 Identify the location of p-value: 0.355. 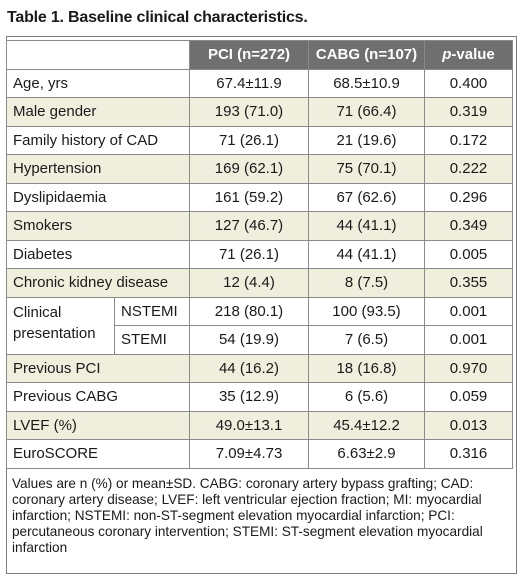
(468, 283).